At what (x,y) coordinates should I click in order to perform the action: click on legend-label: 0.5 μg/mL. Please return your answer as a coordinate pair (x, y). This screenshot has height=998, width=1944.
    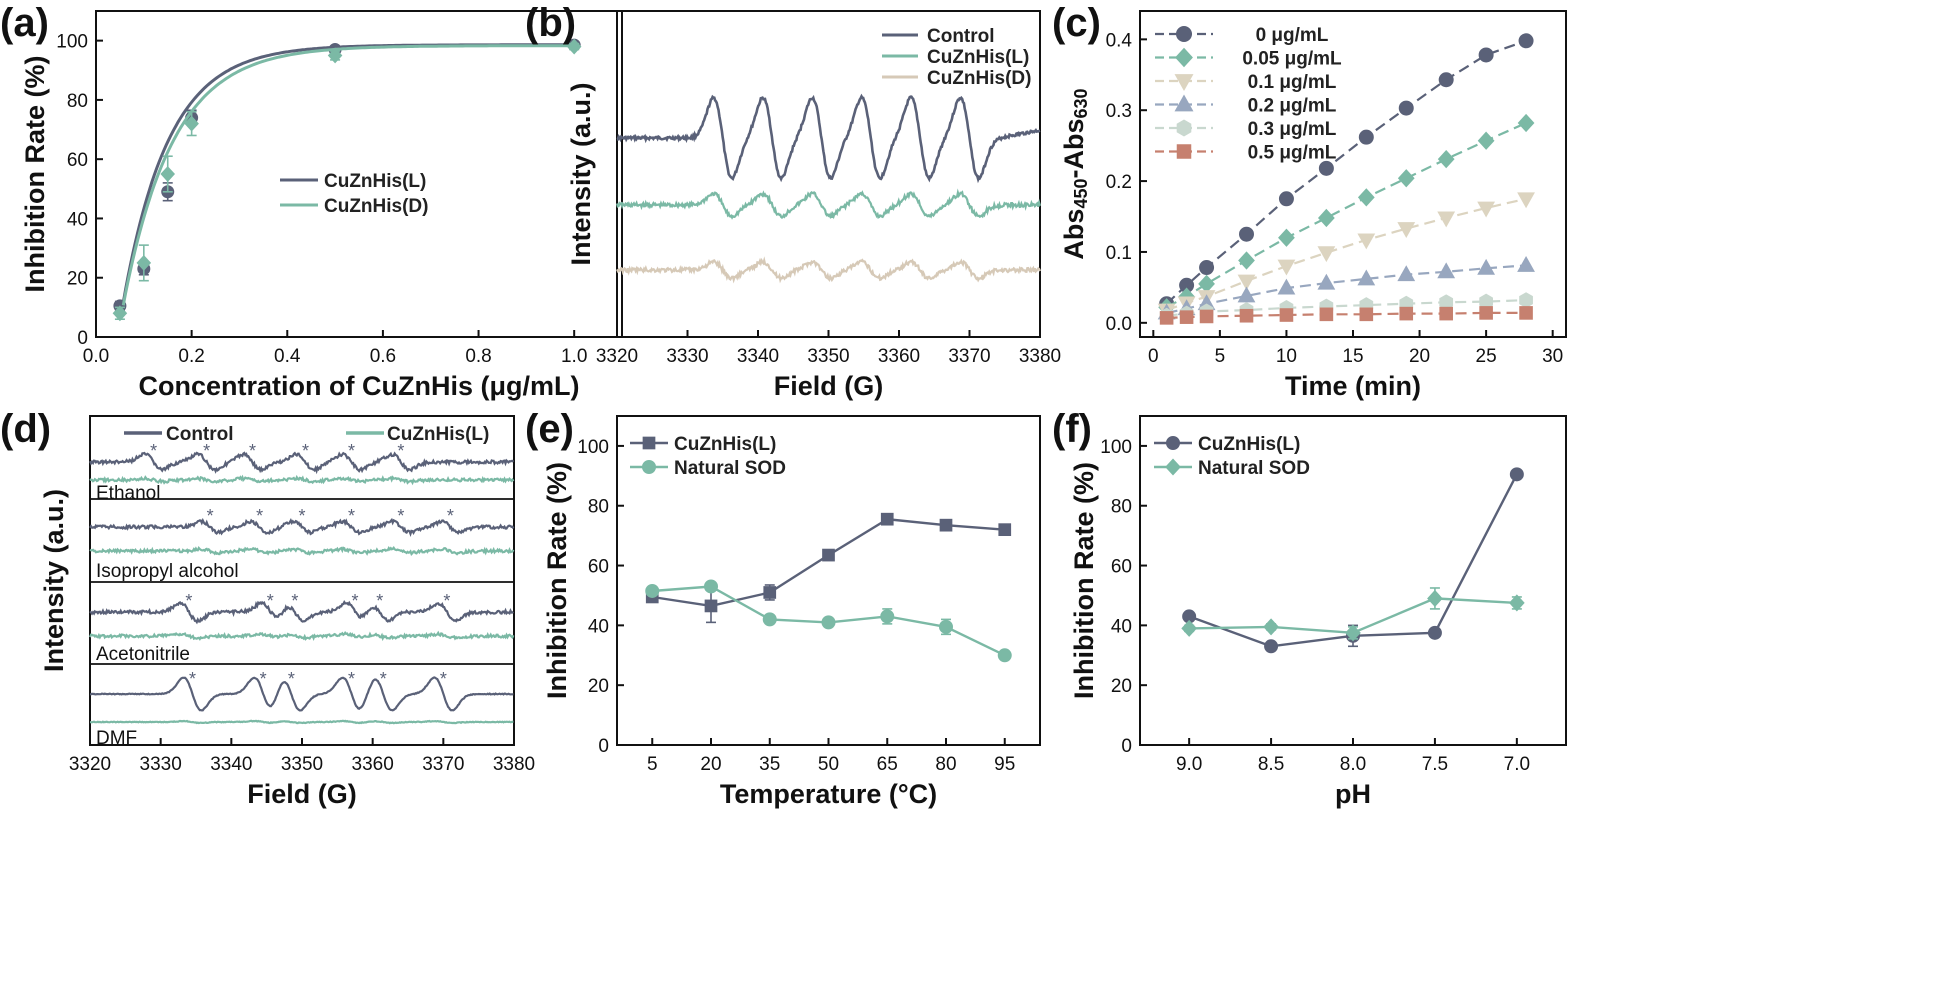
    Looking at the image, I should click on (1292, 153).